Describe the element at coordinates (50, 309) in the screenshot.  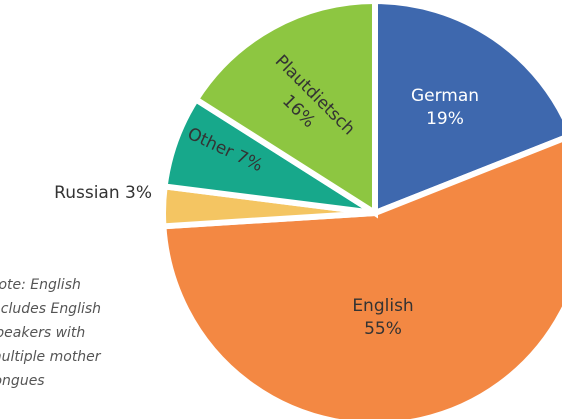
I see `note-line: includes English` at that location.